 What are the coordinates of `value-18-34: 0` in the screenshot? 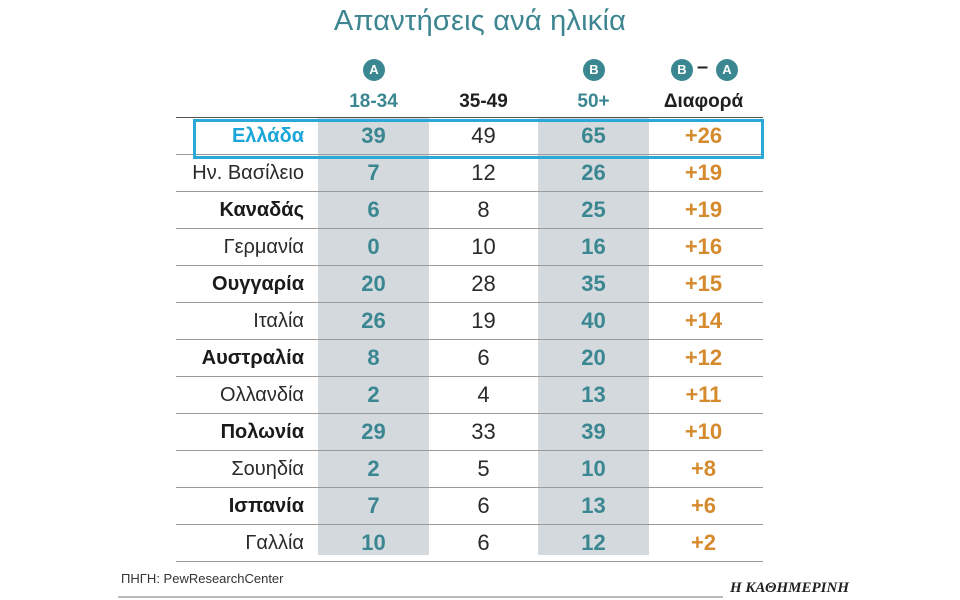 It's located at (373, 246).